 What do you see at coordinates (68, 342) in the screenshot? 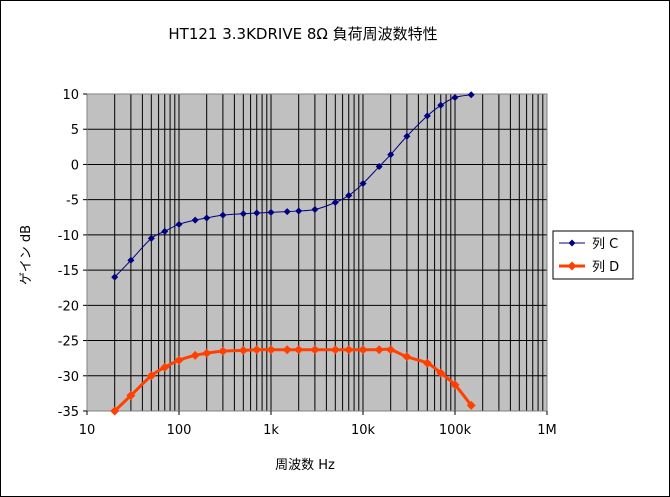
I see `y-tick-label: -25` at bounding box center [68, 342].